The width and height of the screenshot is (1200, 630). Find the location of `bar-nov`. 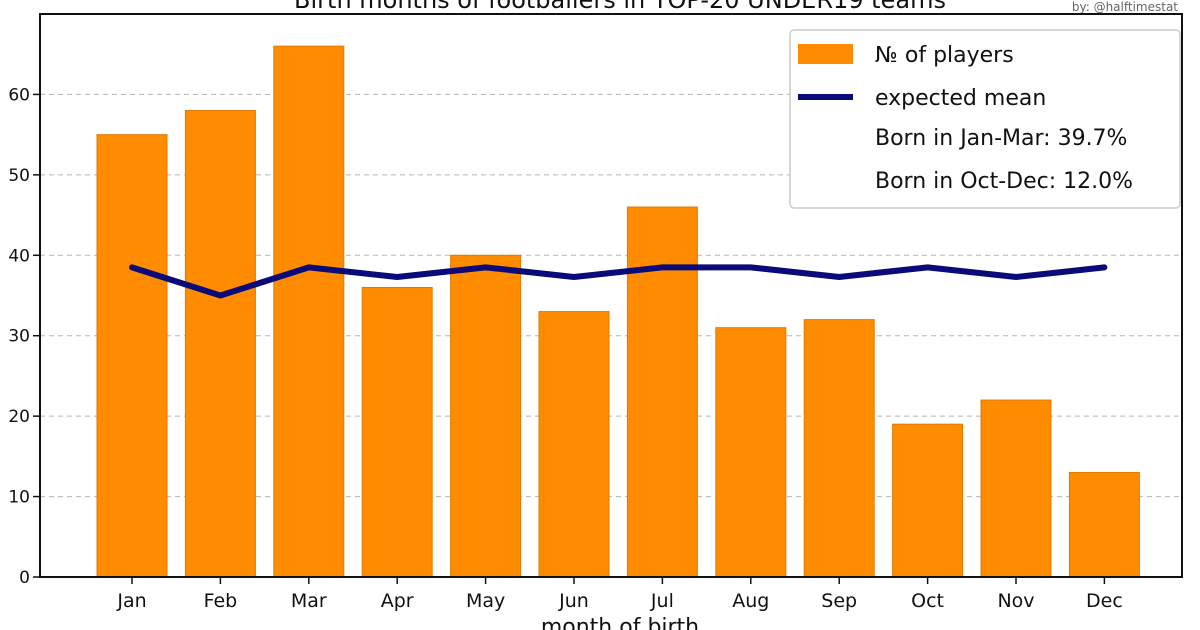

bar-nov is located at coordinates (1016, 488).